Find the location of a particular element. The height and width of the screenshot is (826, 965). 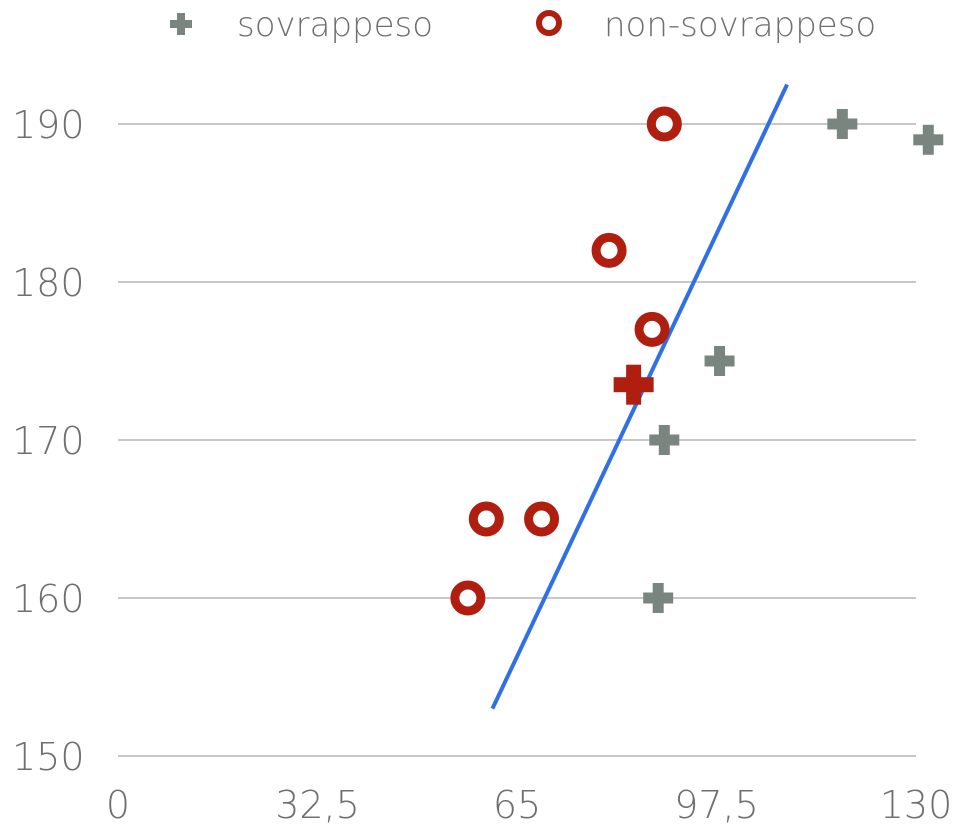

legend-circle-icon is located at coordinates (549, 23).